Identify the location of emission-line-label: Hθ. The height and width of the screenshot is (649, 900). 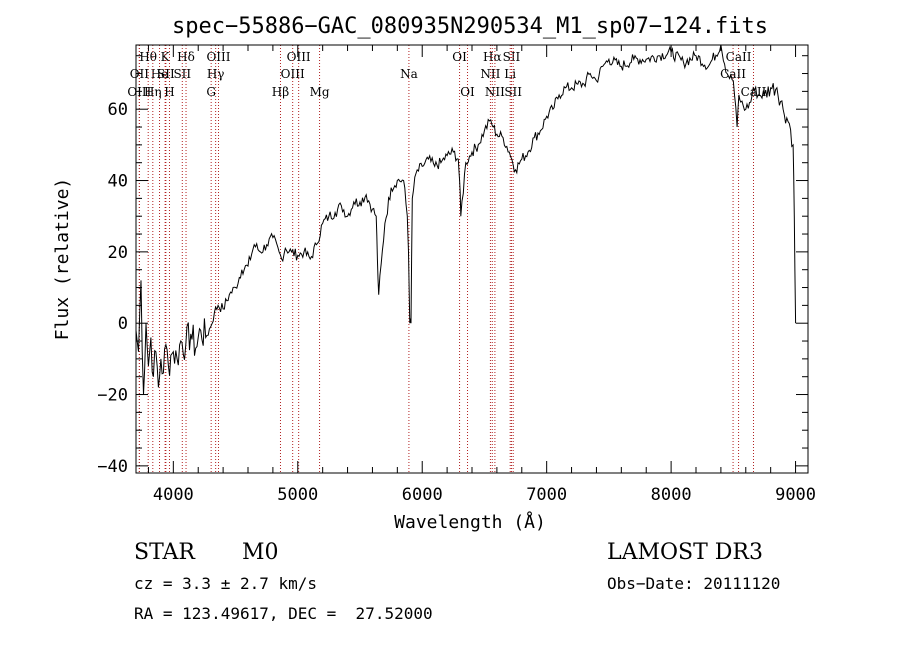
(148, 57).